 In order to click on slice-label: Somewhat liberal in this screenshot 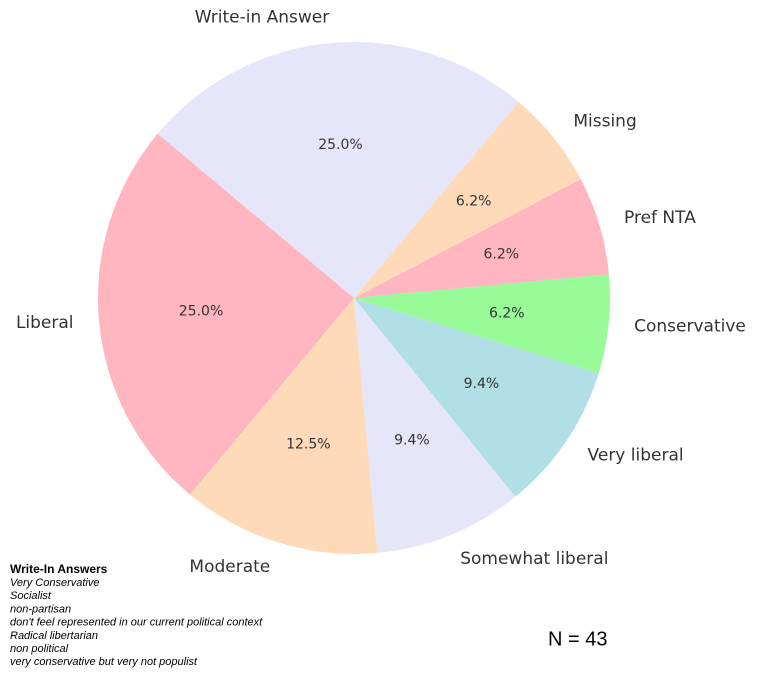, I will do `click(534, 559)`.